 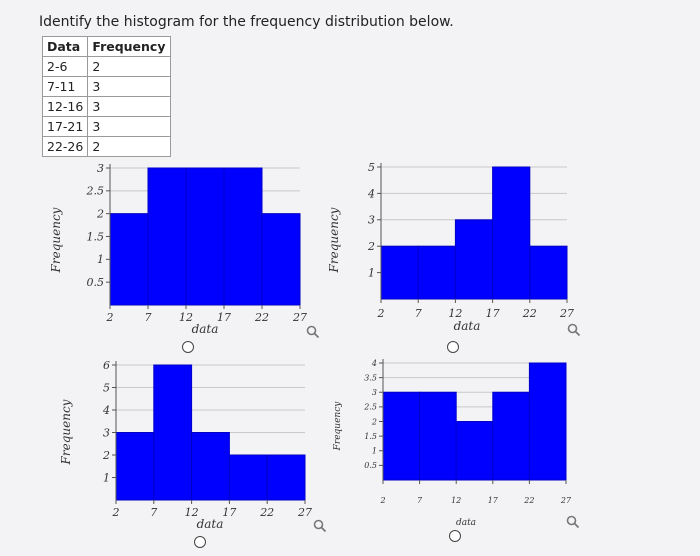 I want to click on y-tick-label: 3.5, so click(x=370, y=377).